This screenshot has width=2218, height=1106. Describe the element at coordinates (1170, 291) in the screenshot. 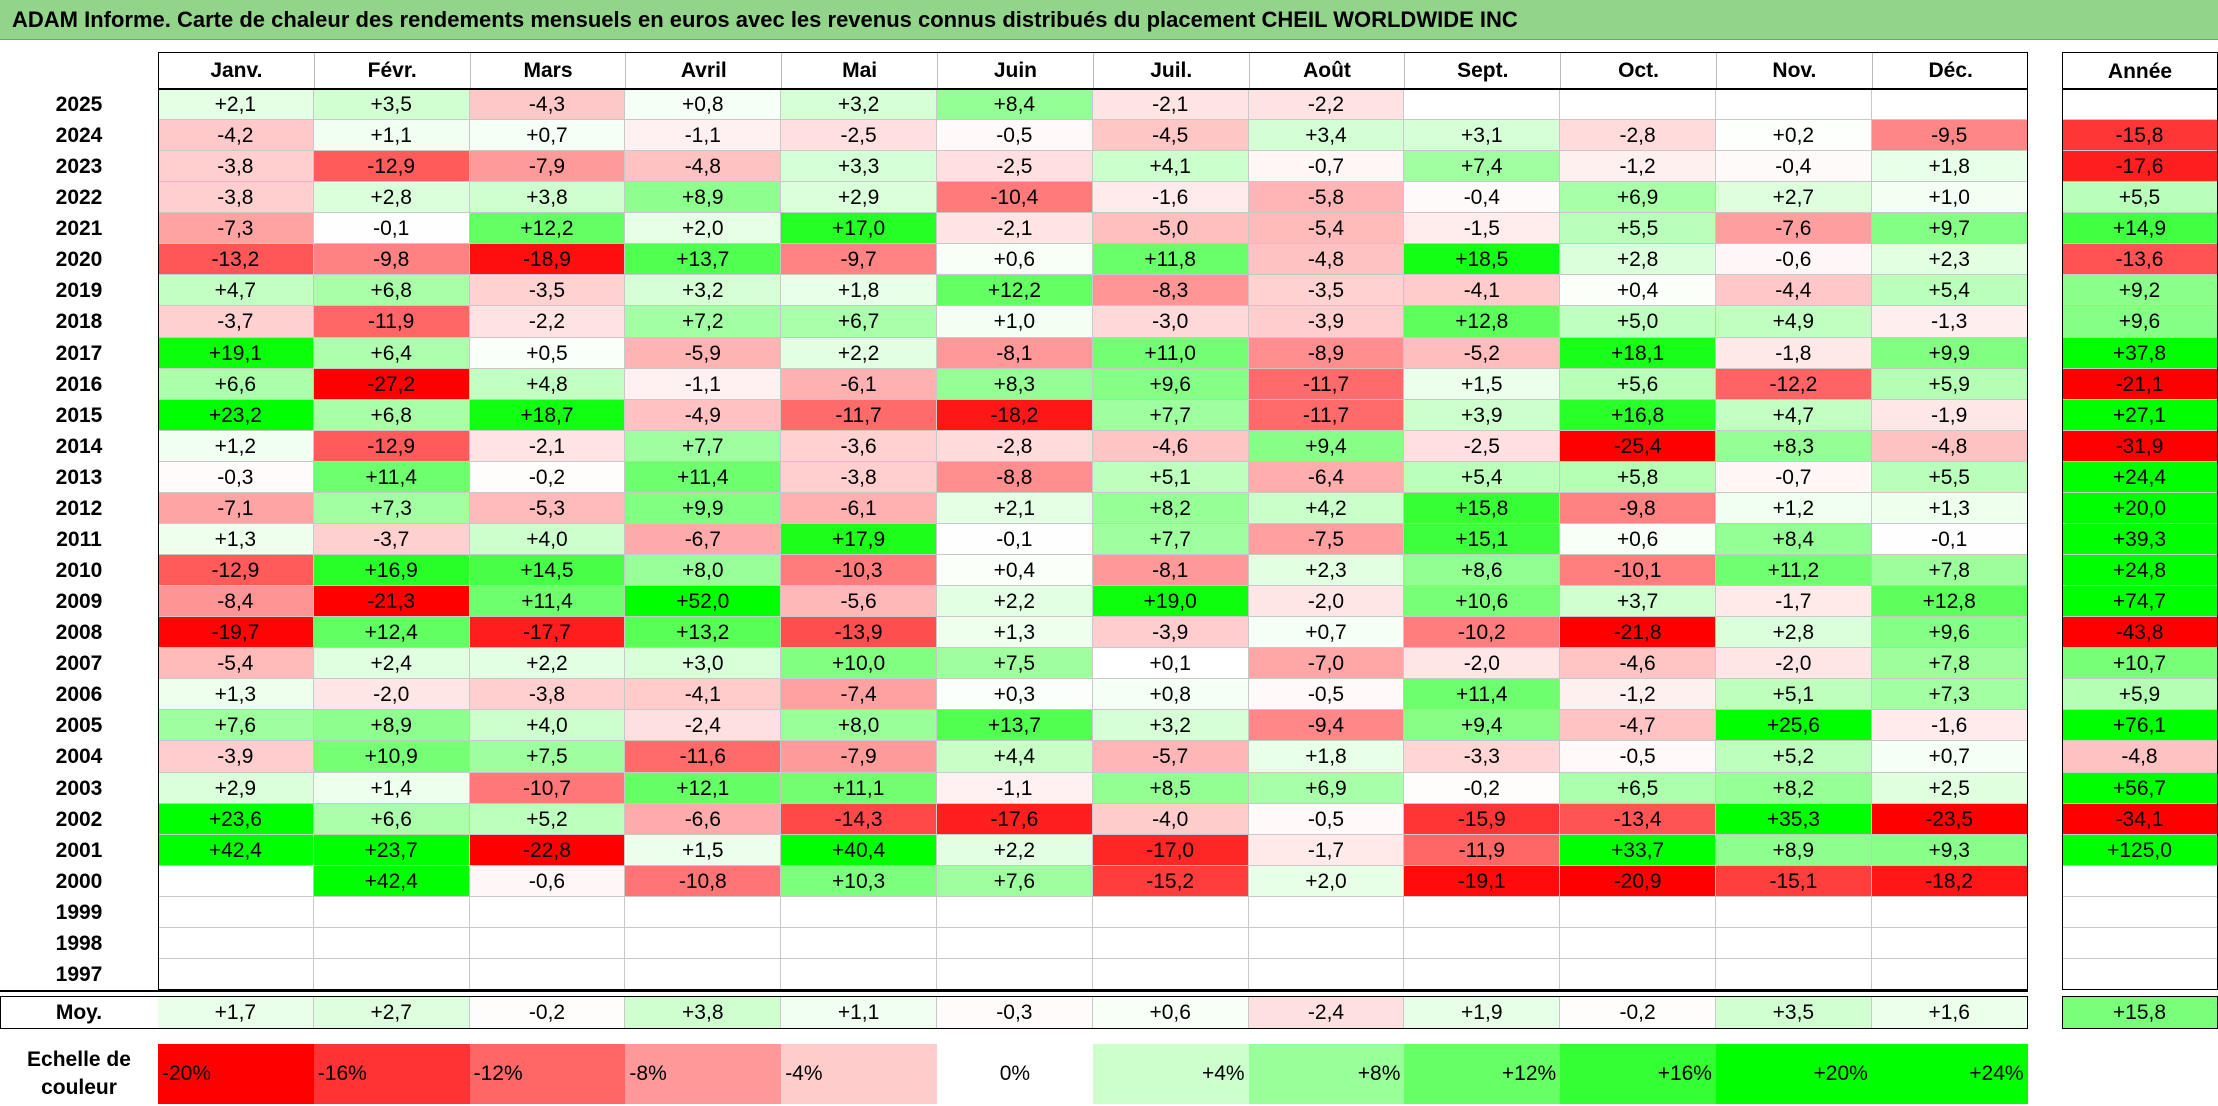

I see `heatmap-cell: -8,3` at that location.